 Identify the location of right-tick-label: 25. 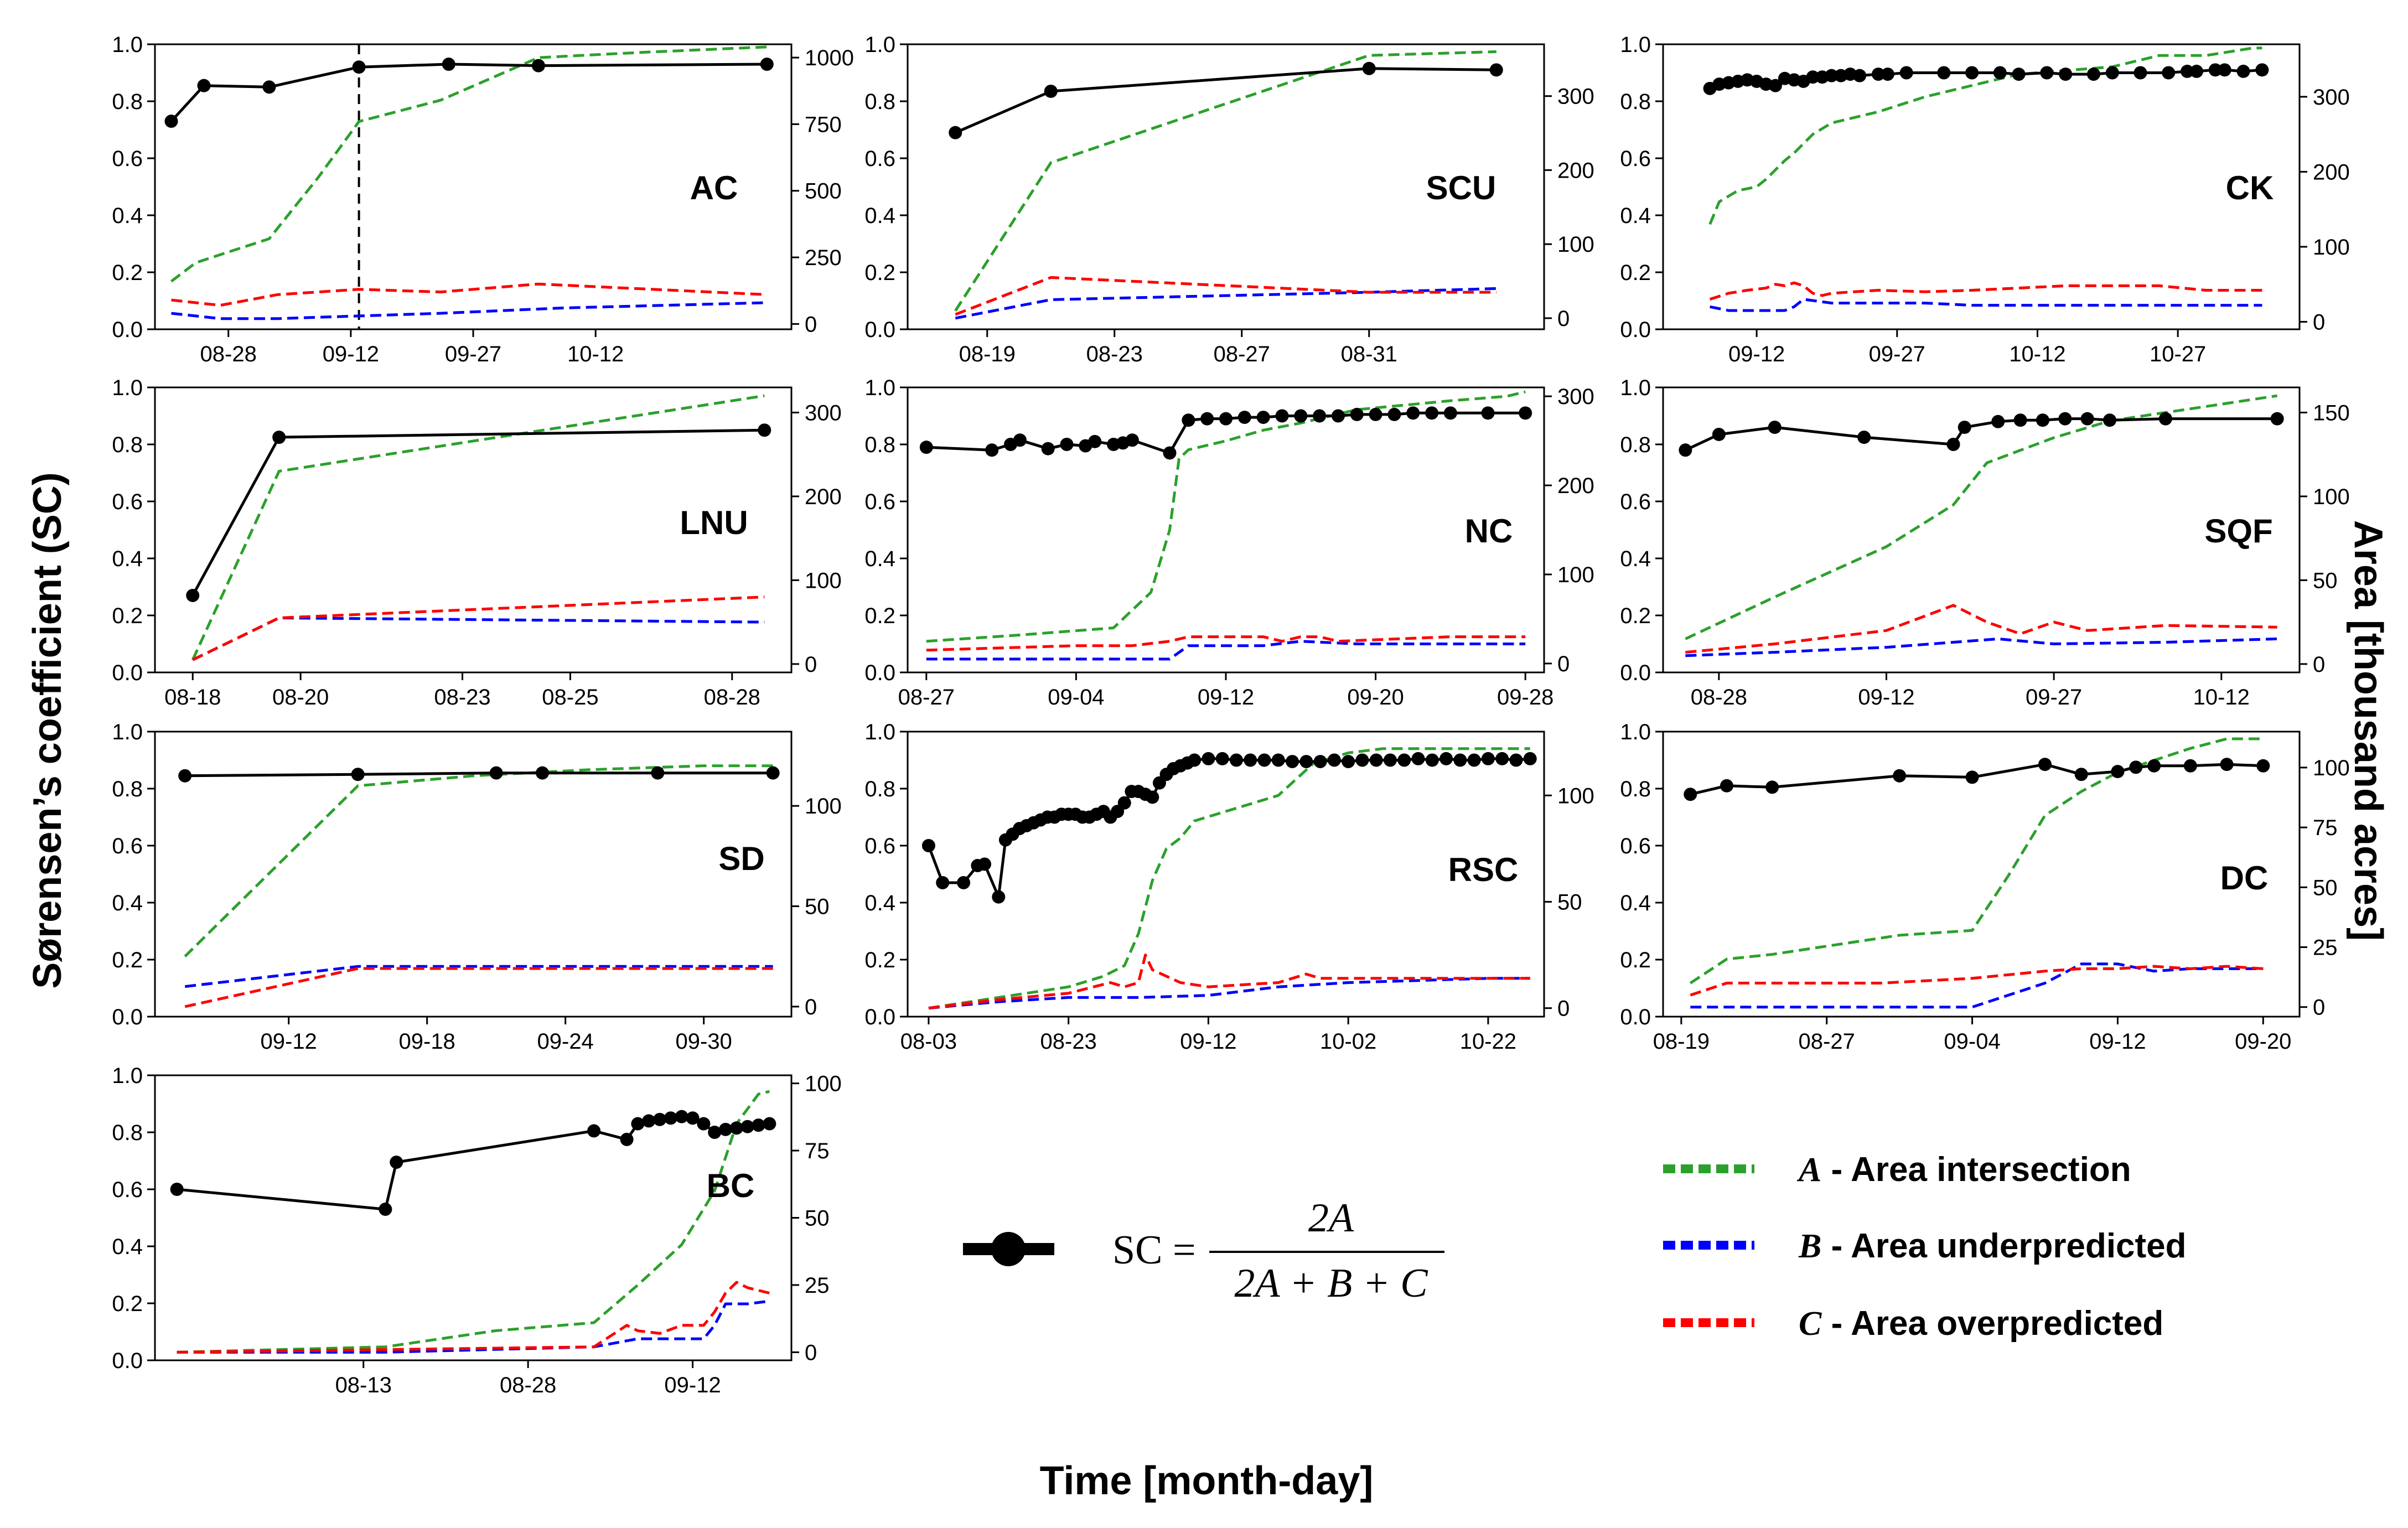
(2325, 947).